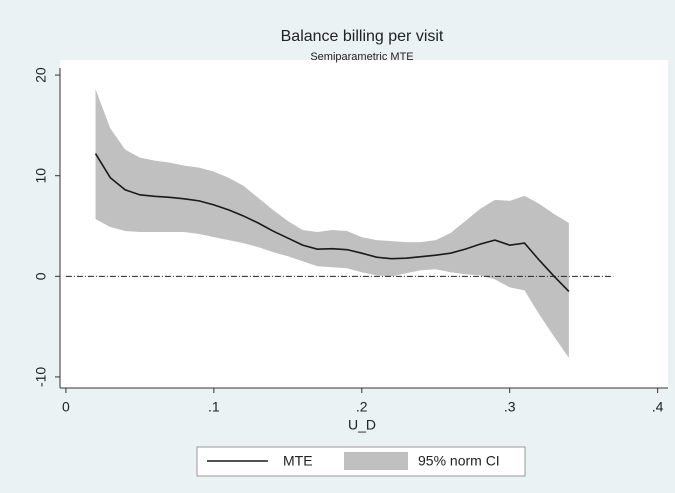 This screenshot has width=675, height=493. Describe the element at coordinates (214, 407) in the screenshot. I see `x-tick-label: .1` at that location.